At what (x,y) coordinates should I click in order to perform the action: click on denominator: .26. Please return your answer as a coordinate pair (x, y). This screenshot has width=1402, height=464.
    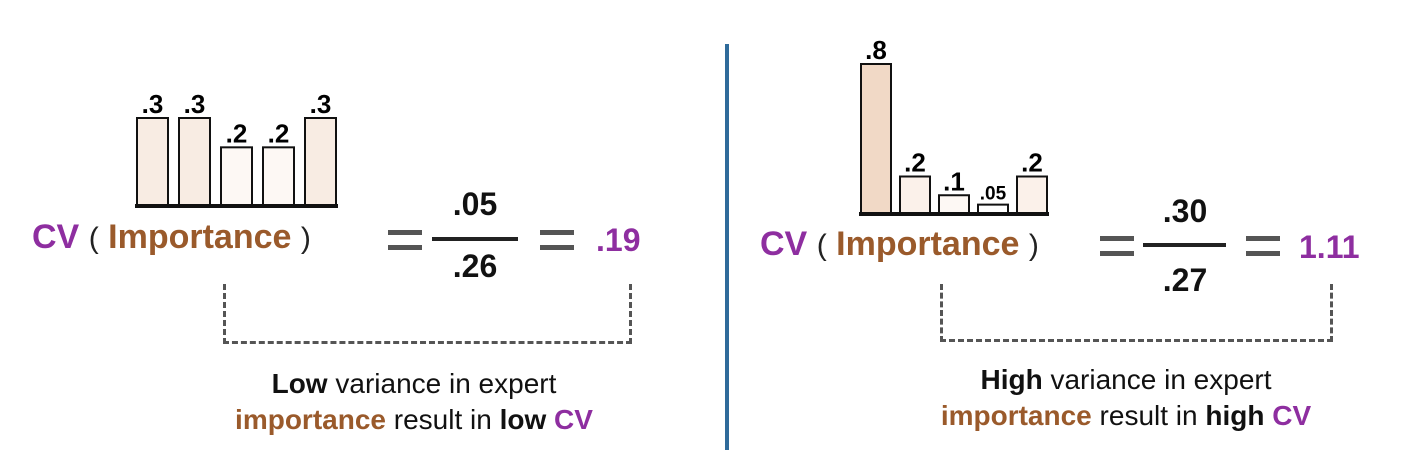
    Looking at the image, I should click on (475, 266).